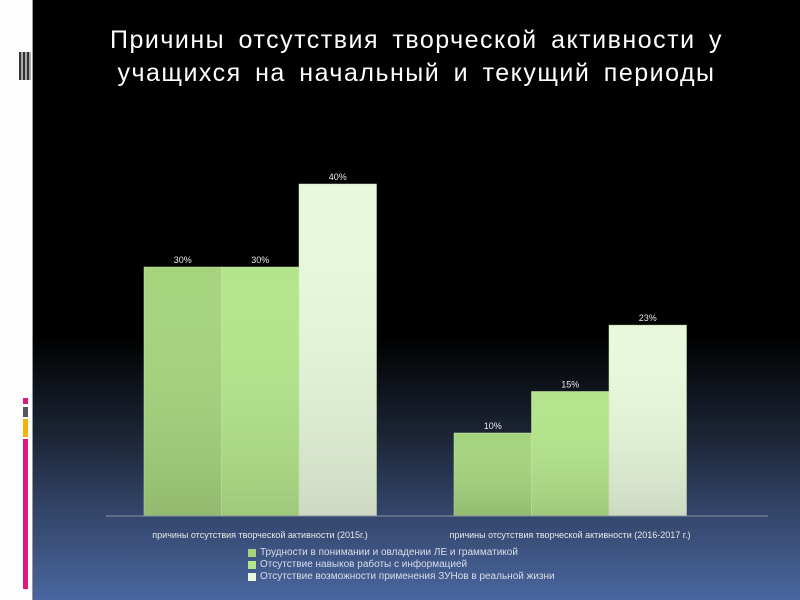 The height and width of the screenshot is (600, 800). I want to click on decor-pink-small, so click(25, 401).